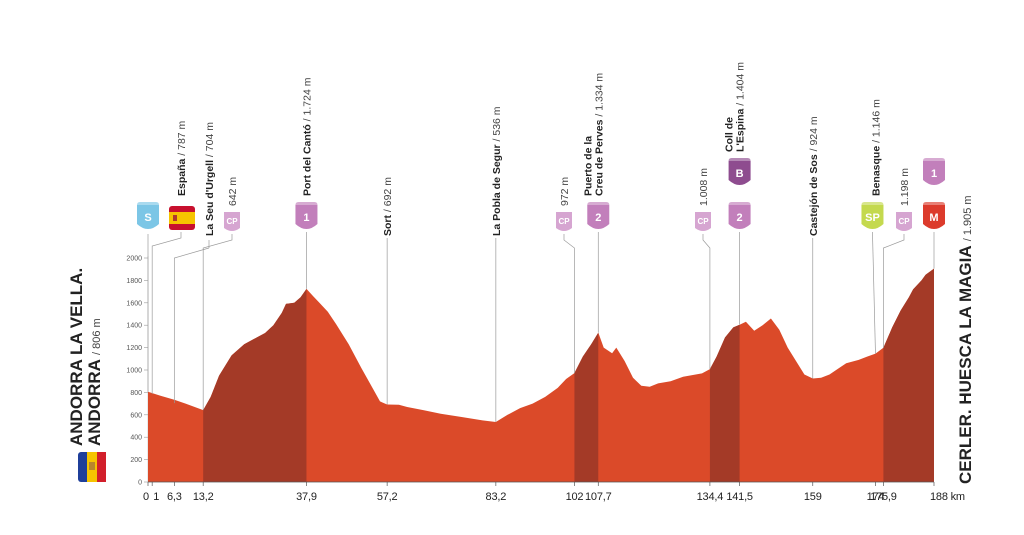 This screenshot has width=1024, height=535. I want to click on start-city-name: ANDORRA LA VELLA., so click(76, 357).